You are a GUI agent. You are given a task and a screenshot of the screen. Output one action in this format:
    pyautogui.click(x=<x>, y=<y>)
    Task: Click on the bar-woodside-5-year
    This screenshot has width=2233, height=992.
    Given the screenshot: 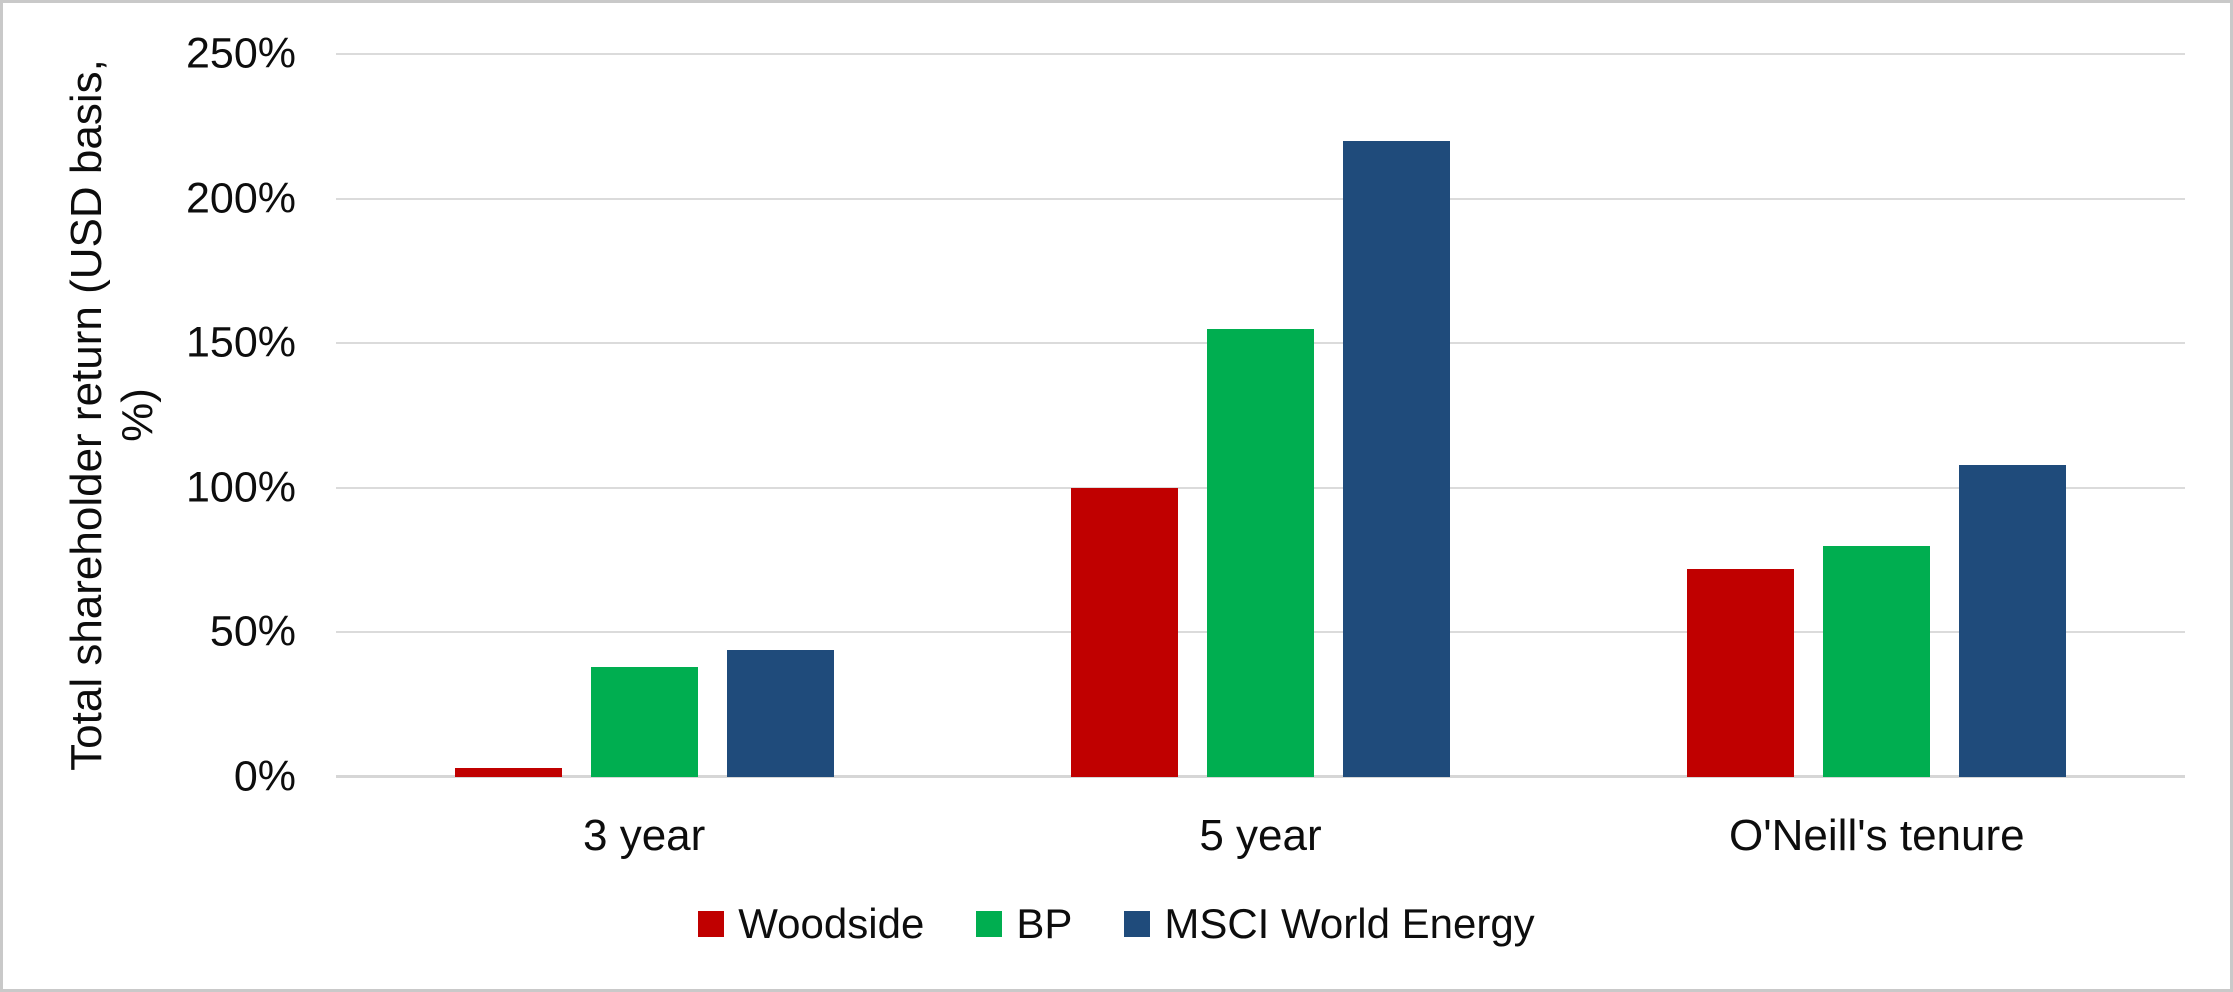 What is the action you would take?
    pyautogui.click(x=1124, y=632)
    